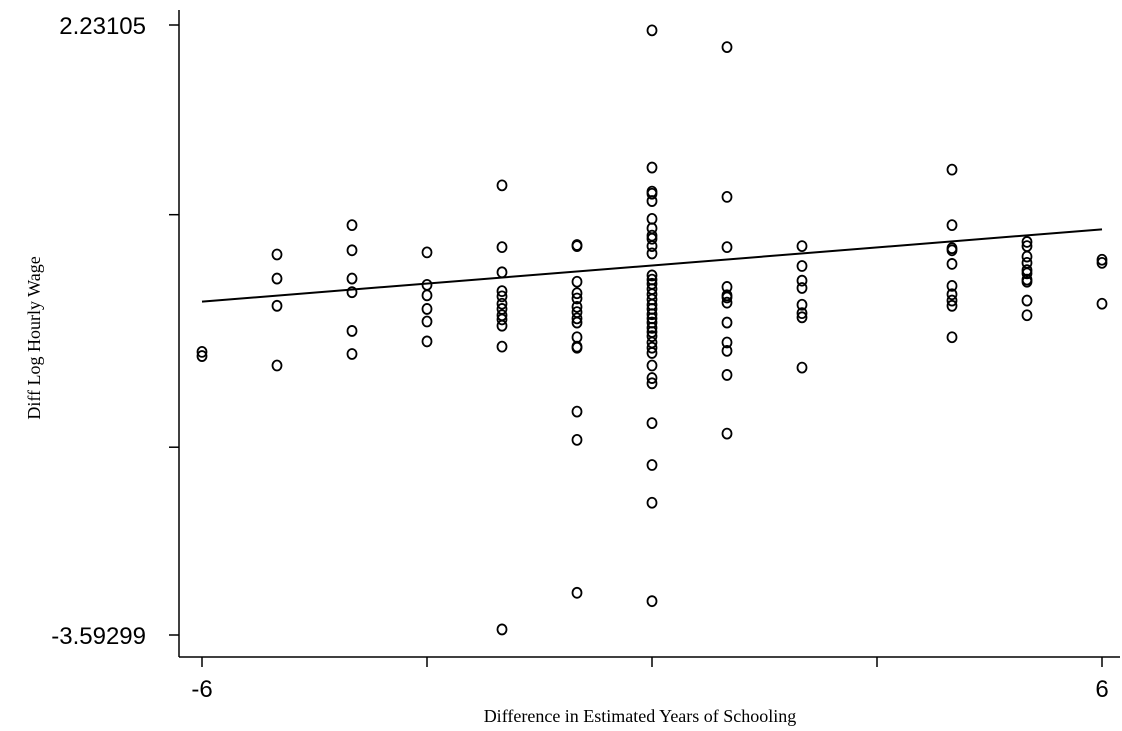 This screenshot has height=731, width=1122. What do you see at coordinates (201, 689) in the screenshot?
I see `x-tick-label: -6` at bounding box center [201, 689].